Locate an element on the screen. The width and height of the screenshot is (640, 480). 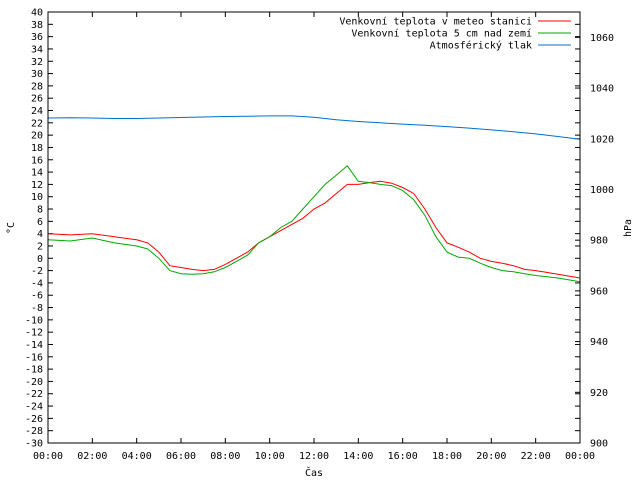
y-tick-label-left: 8 is located at coordinates (40, 210).